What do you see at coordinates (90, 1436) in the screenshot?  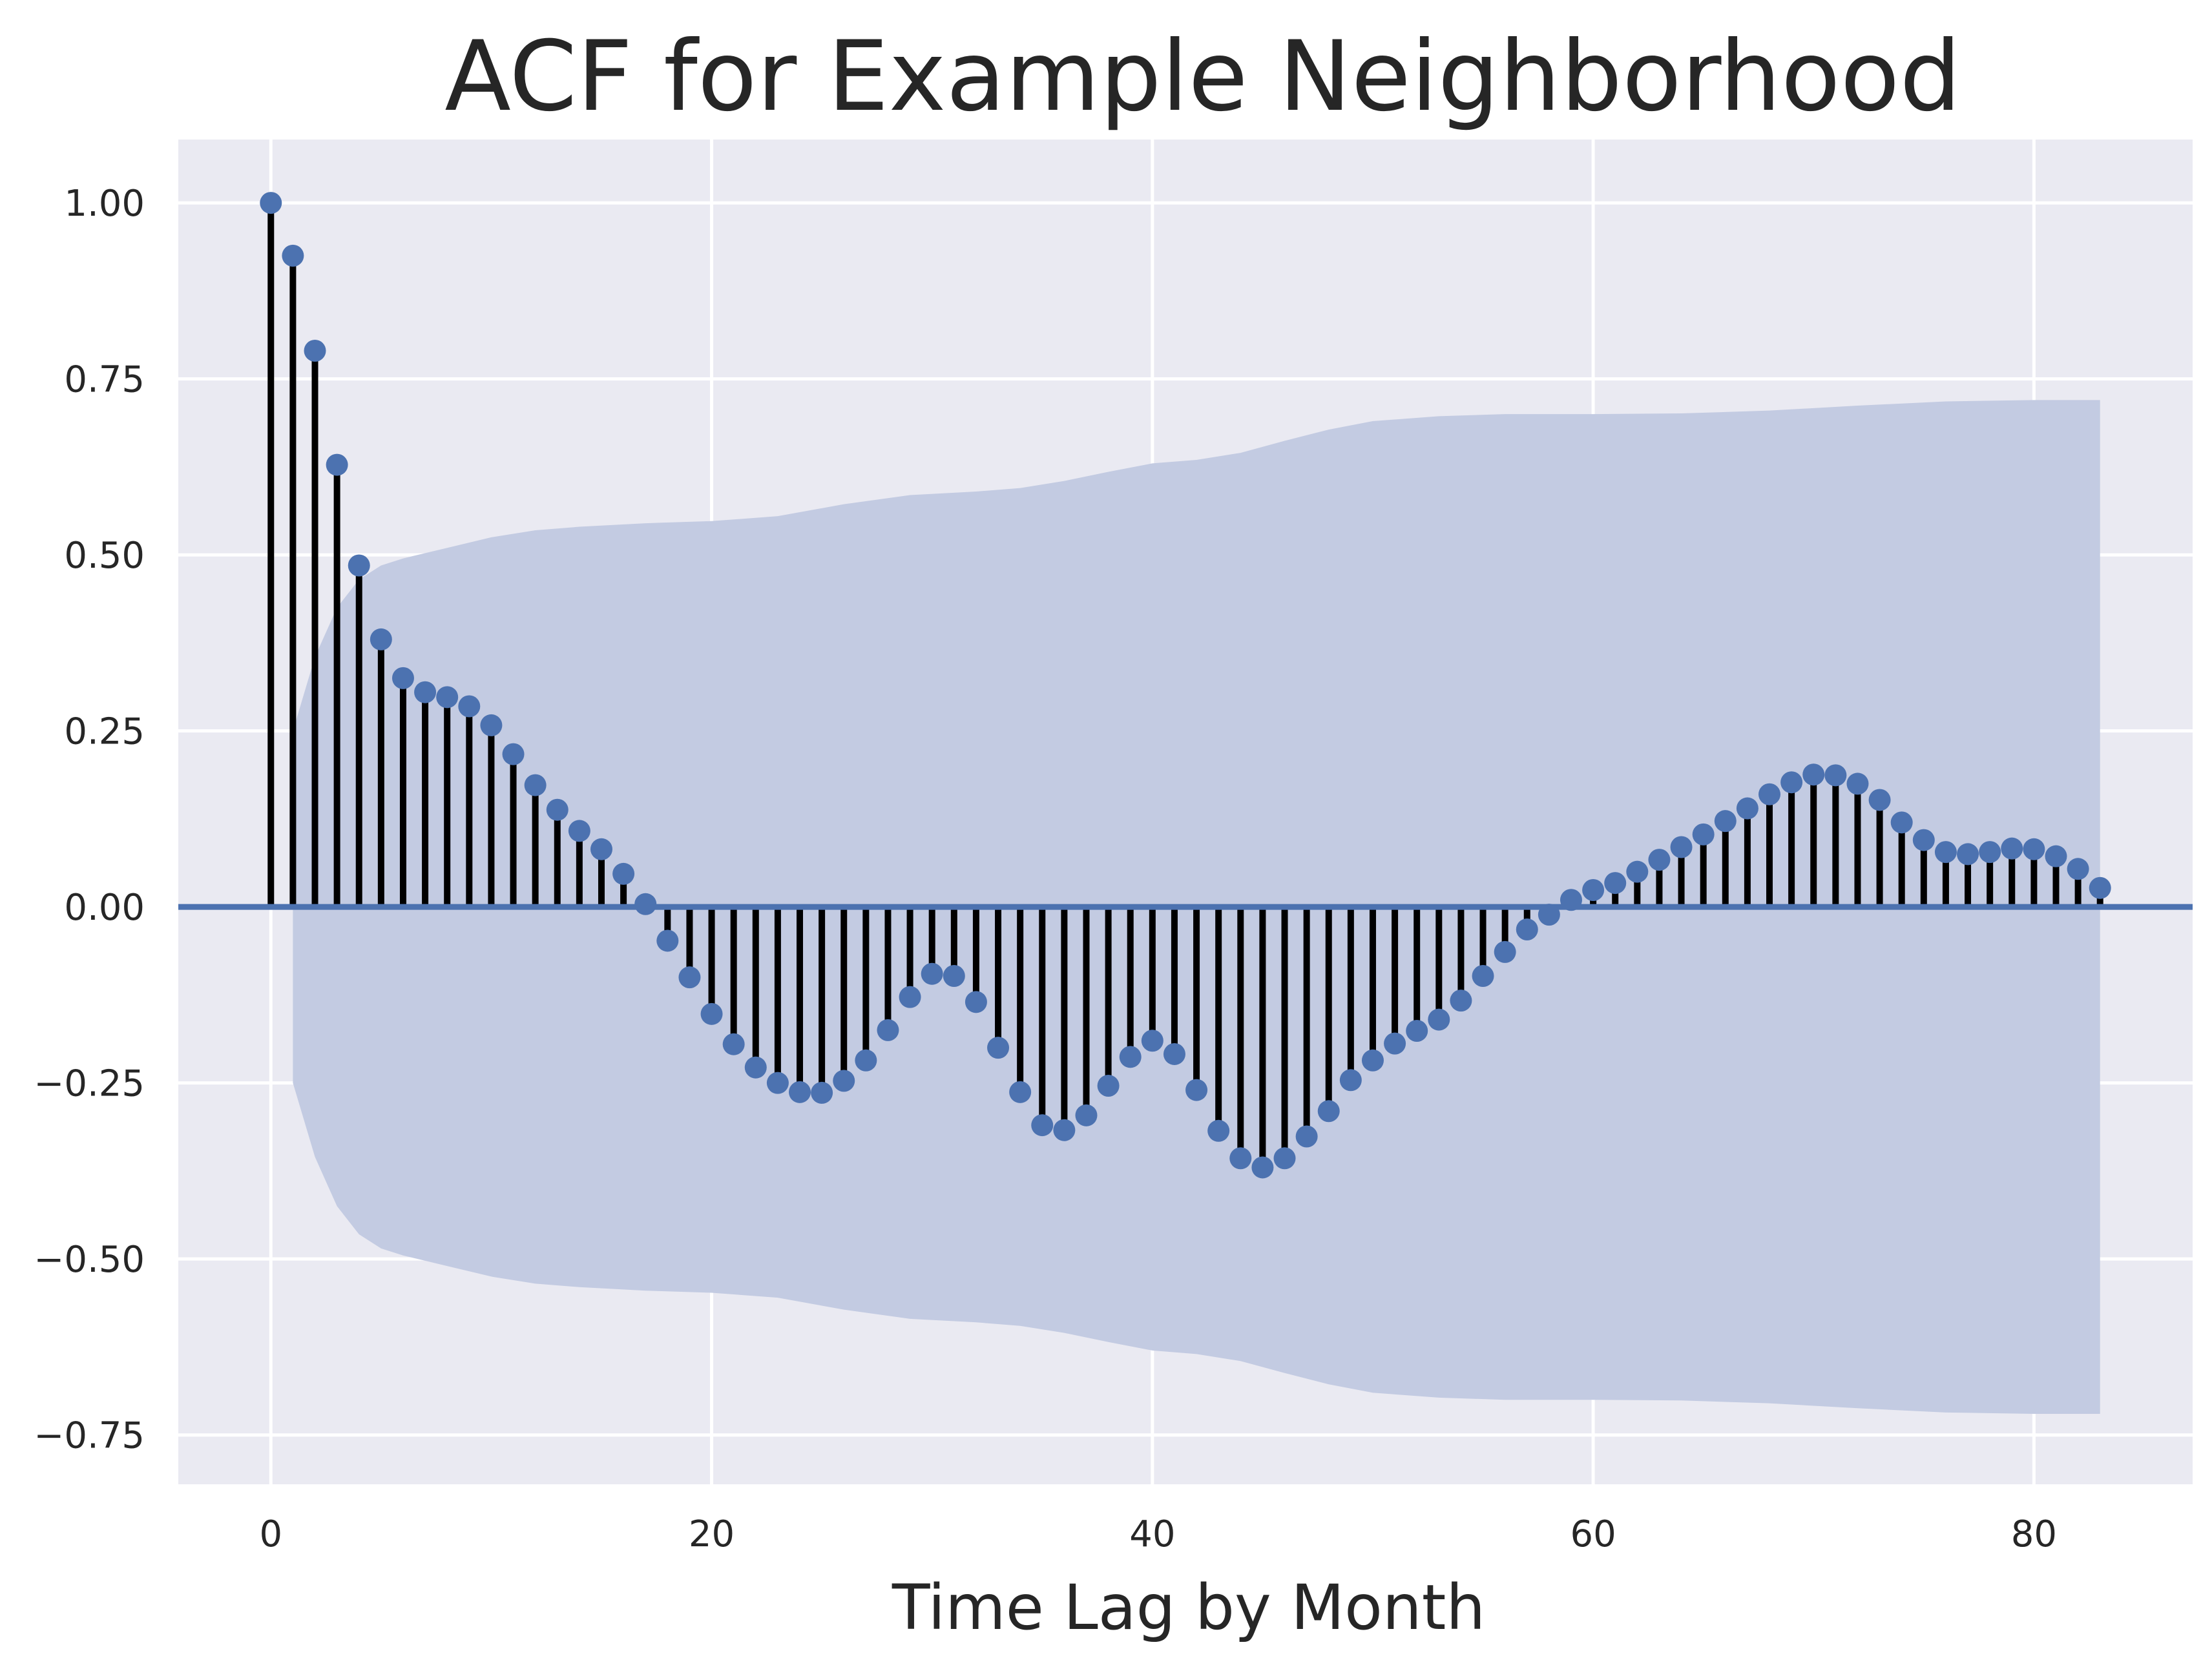 I see `y-tick-label: −0.75` at bounding box center [90, 1436].